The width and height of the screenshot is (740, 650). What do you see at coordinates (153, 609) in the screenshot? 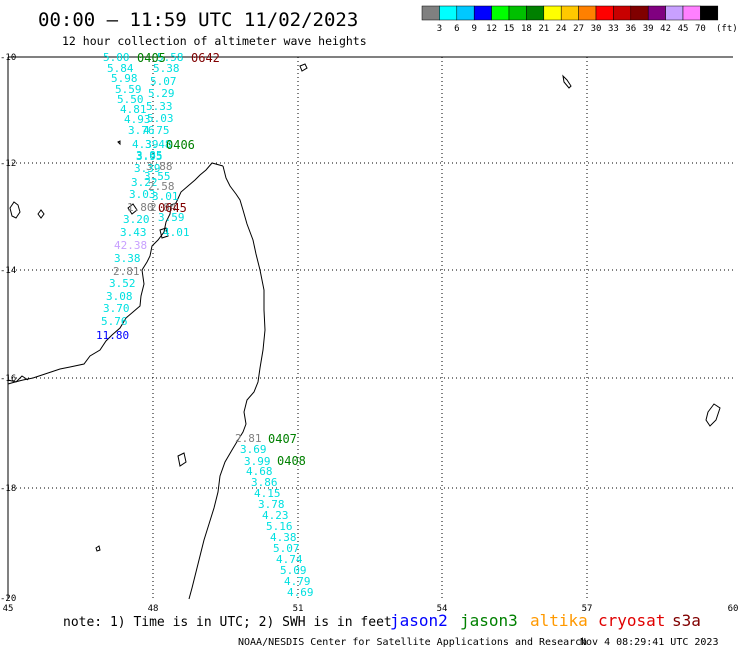
I see `longitude-label: 48` at bounding box center [153, 609].